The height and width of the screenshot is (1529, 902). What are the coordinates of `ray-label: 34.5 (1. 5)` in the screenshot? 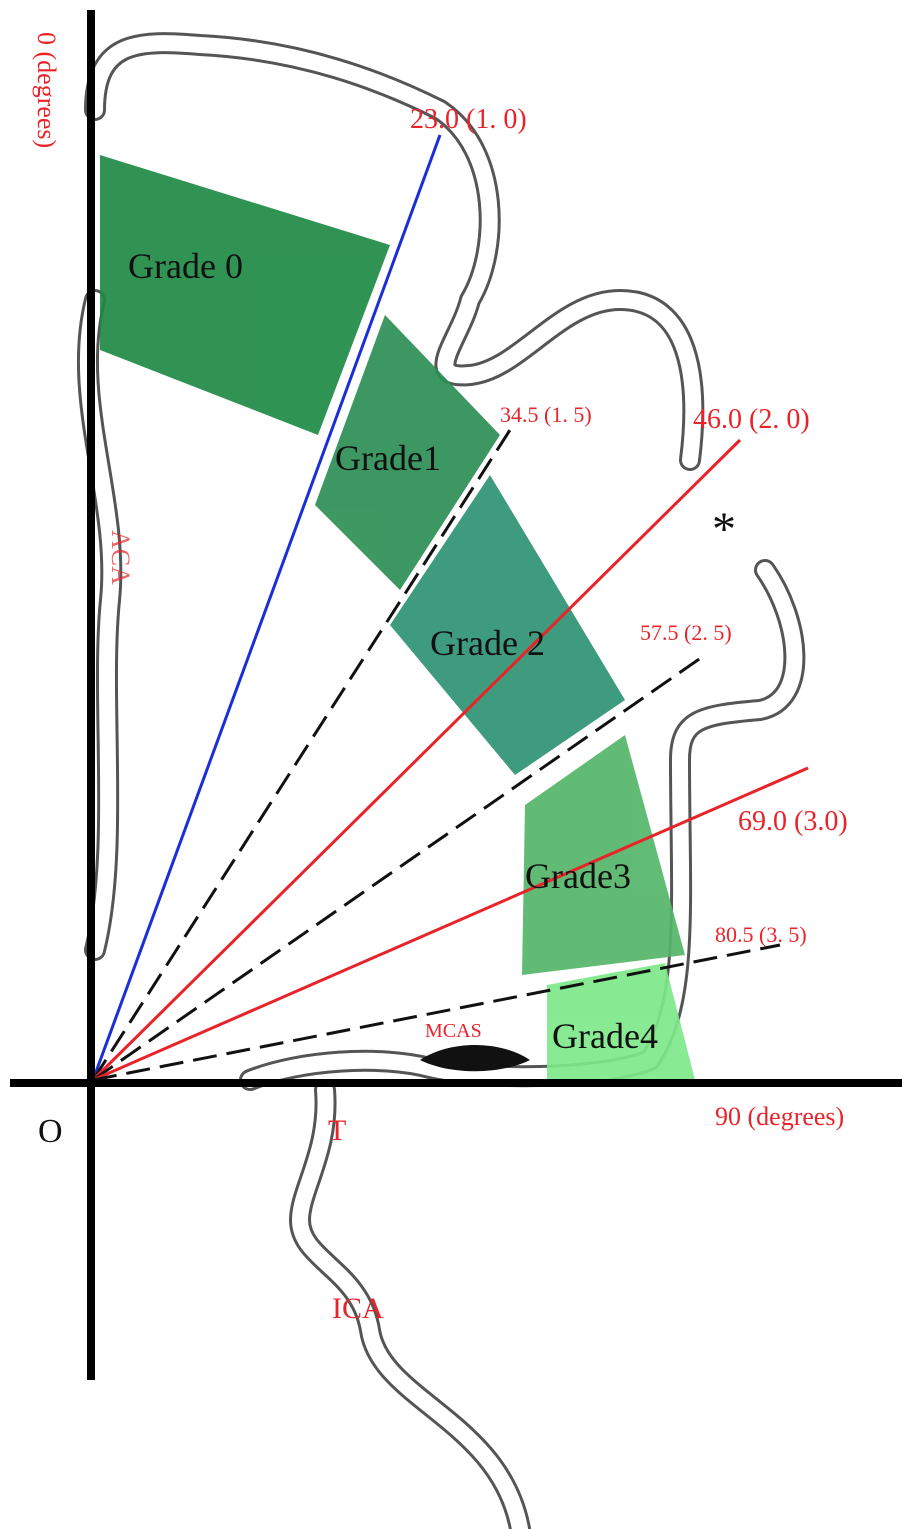 It's located at (546, 414).